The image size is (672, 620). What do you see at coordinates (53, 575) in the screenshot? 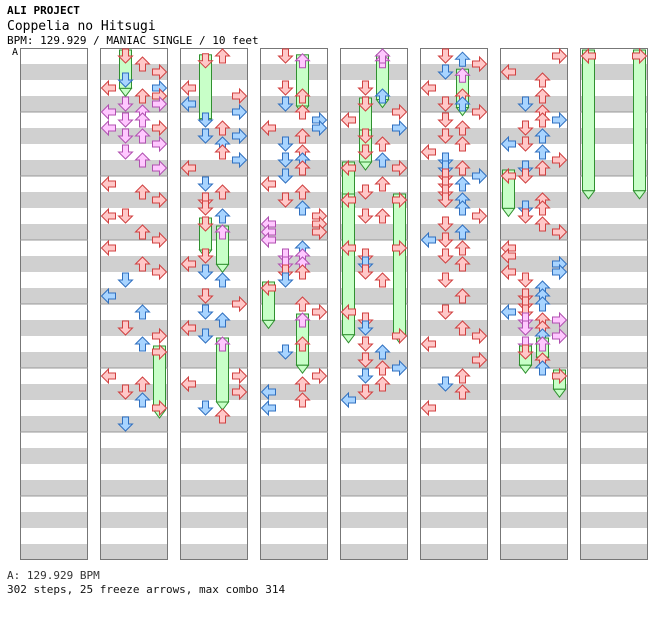
I see `bpm-summary: A: 129.929 BPM` at bounding box center [53, 575].